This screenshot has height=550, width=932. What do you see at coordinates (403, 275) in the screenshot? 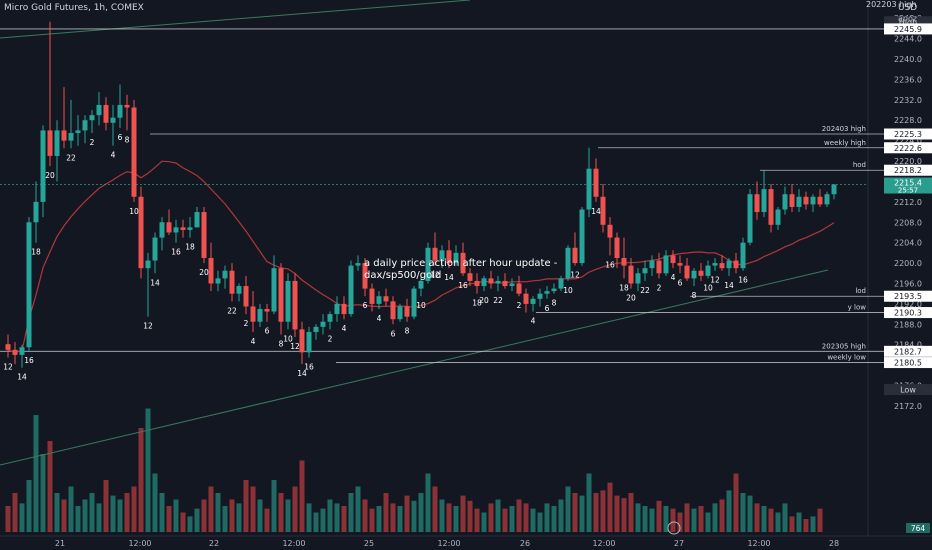
I see `annotation-line-2: dax/sp500/gold` at bounding box center [403, 275].